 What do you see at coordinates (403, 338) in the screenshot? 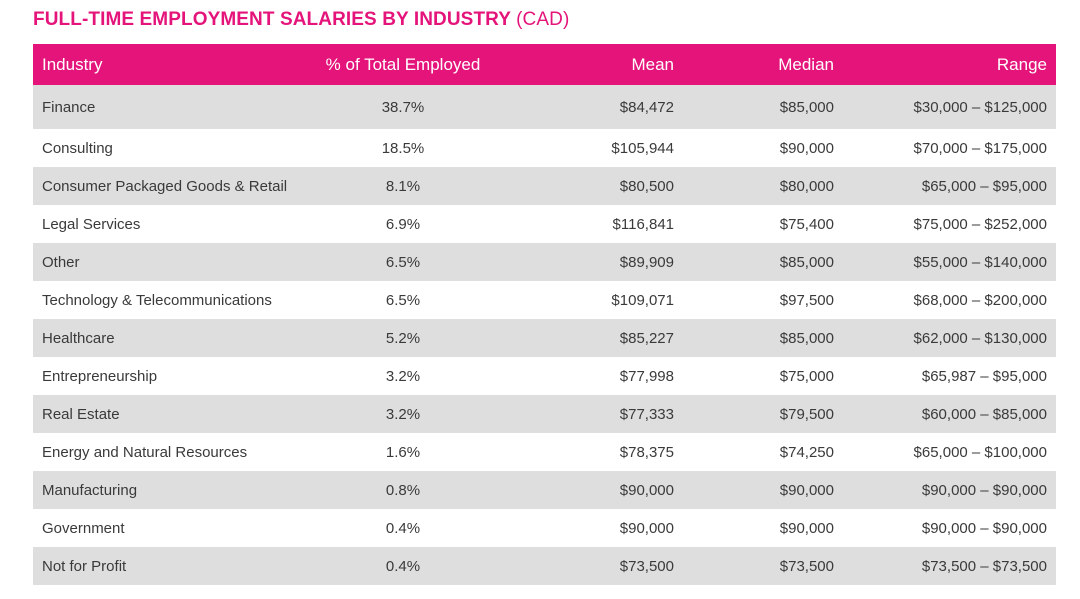
I see `cell-pct: 5.2%` at bounding box center [403, 338].